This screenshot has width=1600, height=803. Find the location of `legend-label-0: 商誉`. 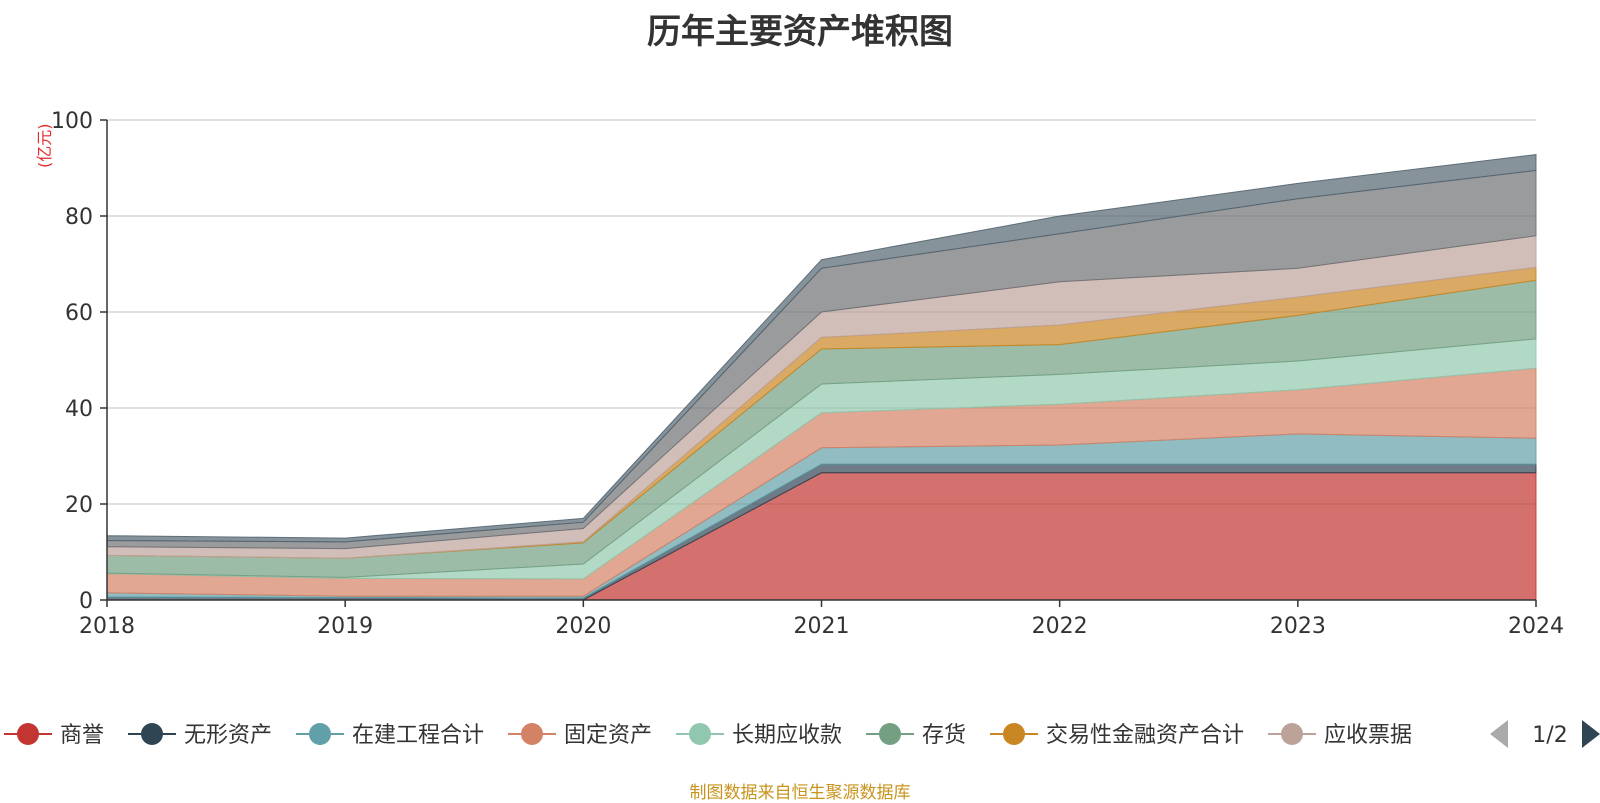

legend-label-0: 商誉 is located at coordinates (82, 735).